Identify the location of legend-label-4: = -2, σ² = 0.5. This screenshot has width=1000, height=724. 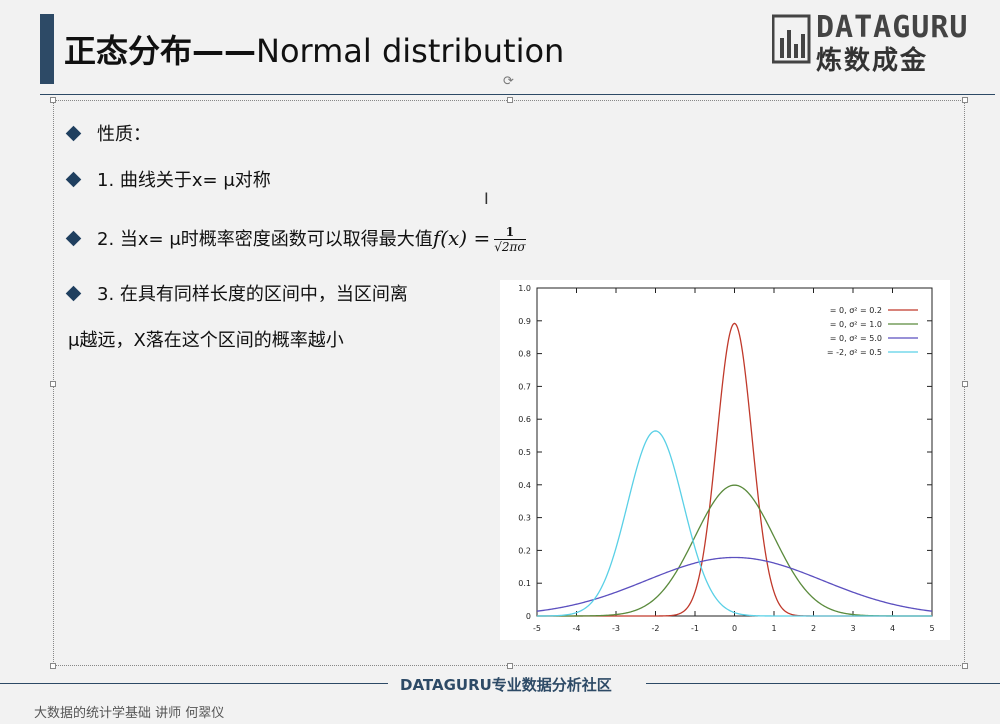
(854, 352).